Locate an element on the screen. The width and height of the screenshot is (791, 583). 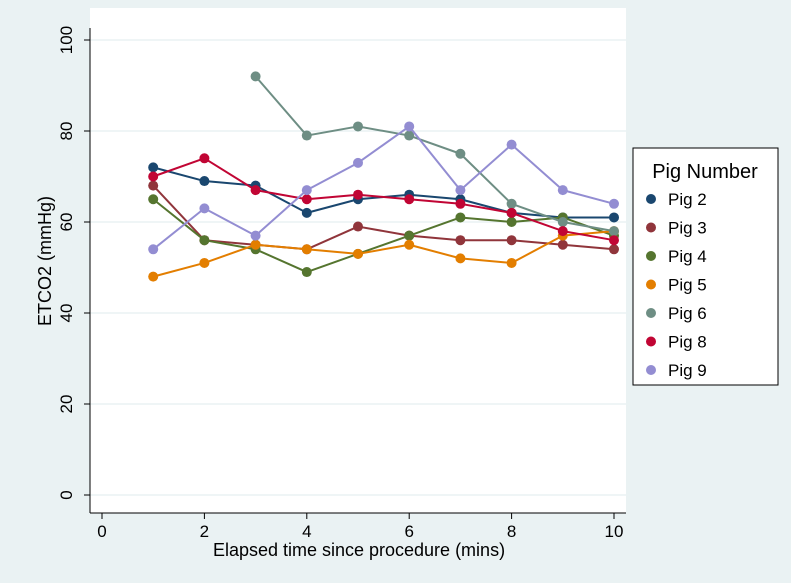
legend-label-pig-9: Pig 9 is located at coordinates (687, 370).